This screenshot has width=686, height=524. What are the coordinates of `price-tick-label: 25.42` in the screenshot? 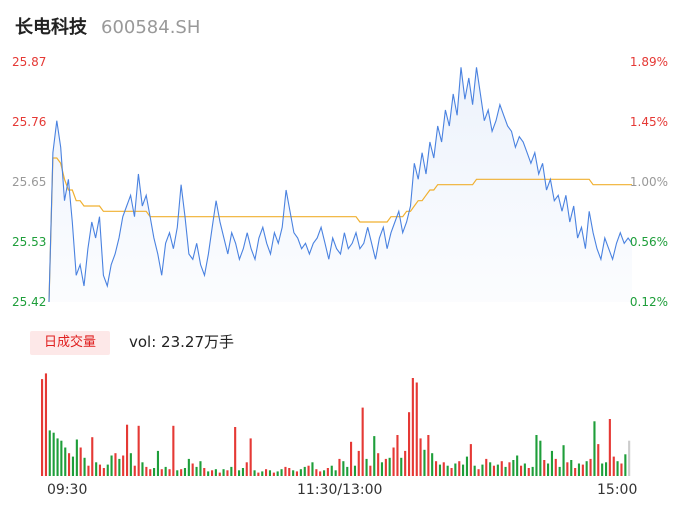 It's located at (29, 302).